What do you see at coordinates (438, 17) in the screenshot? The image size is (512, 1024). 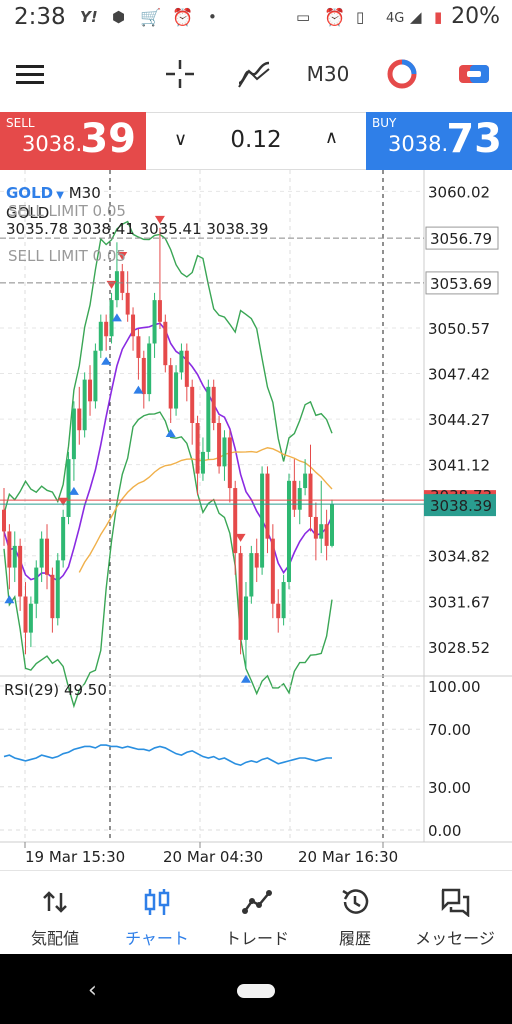 I see `battery-icon: ▮` at bounding box center [438, 17].